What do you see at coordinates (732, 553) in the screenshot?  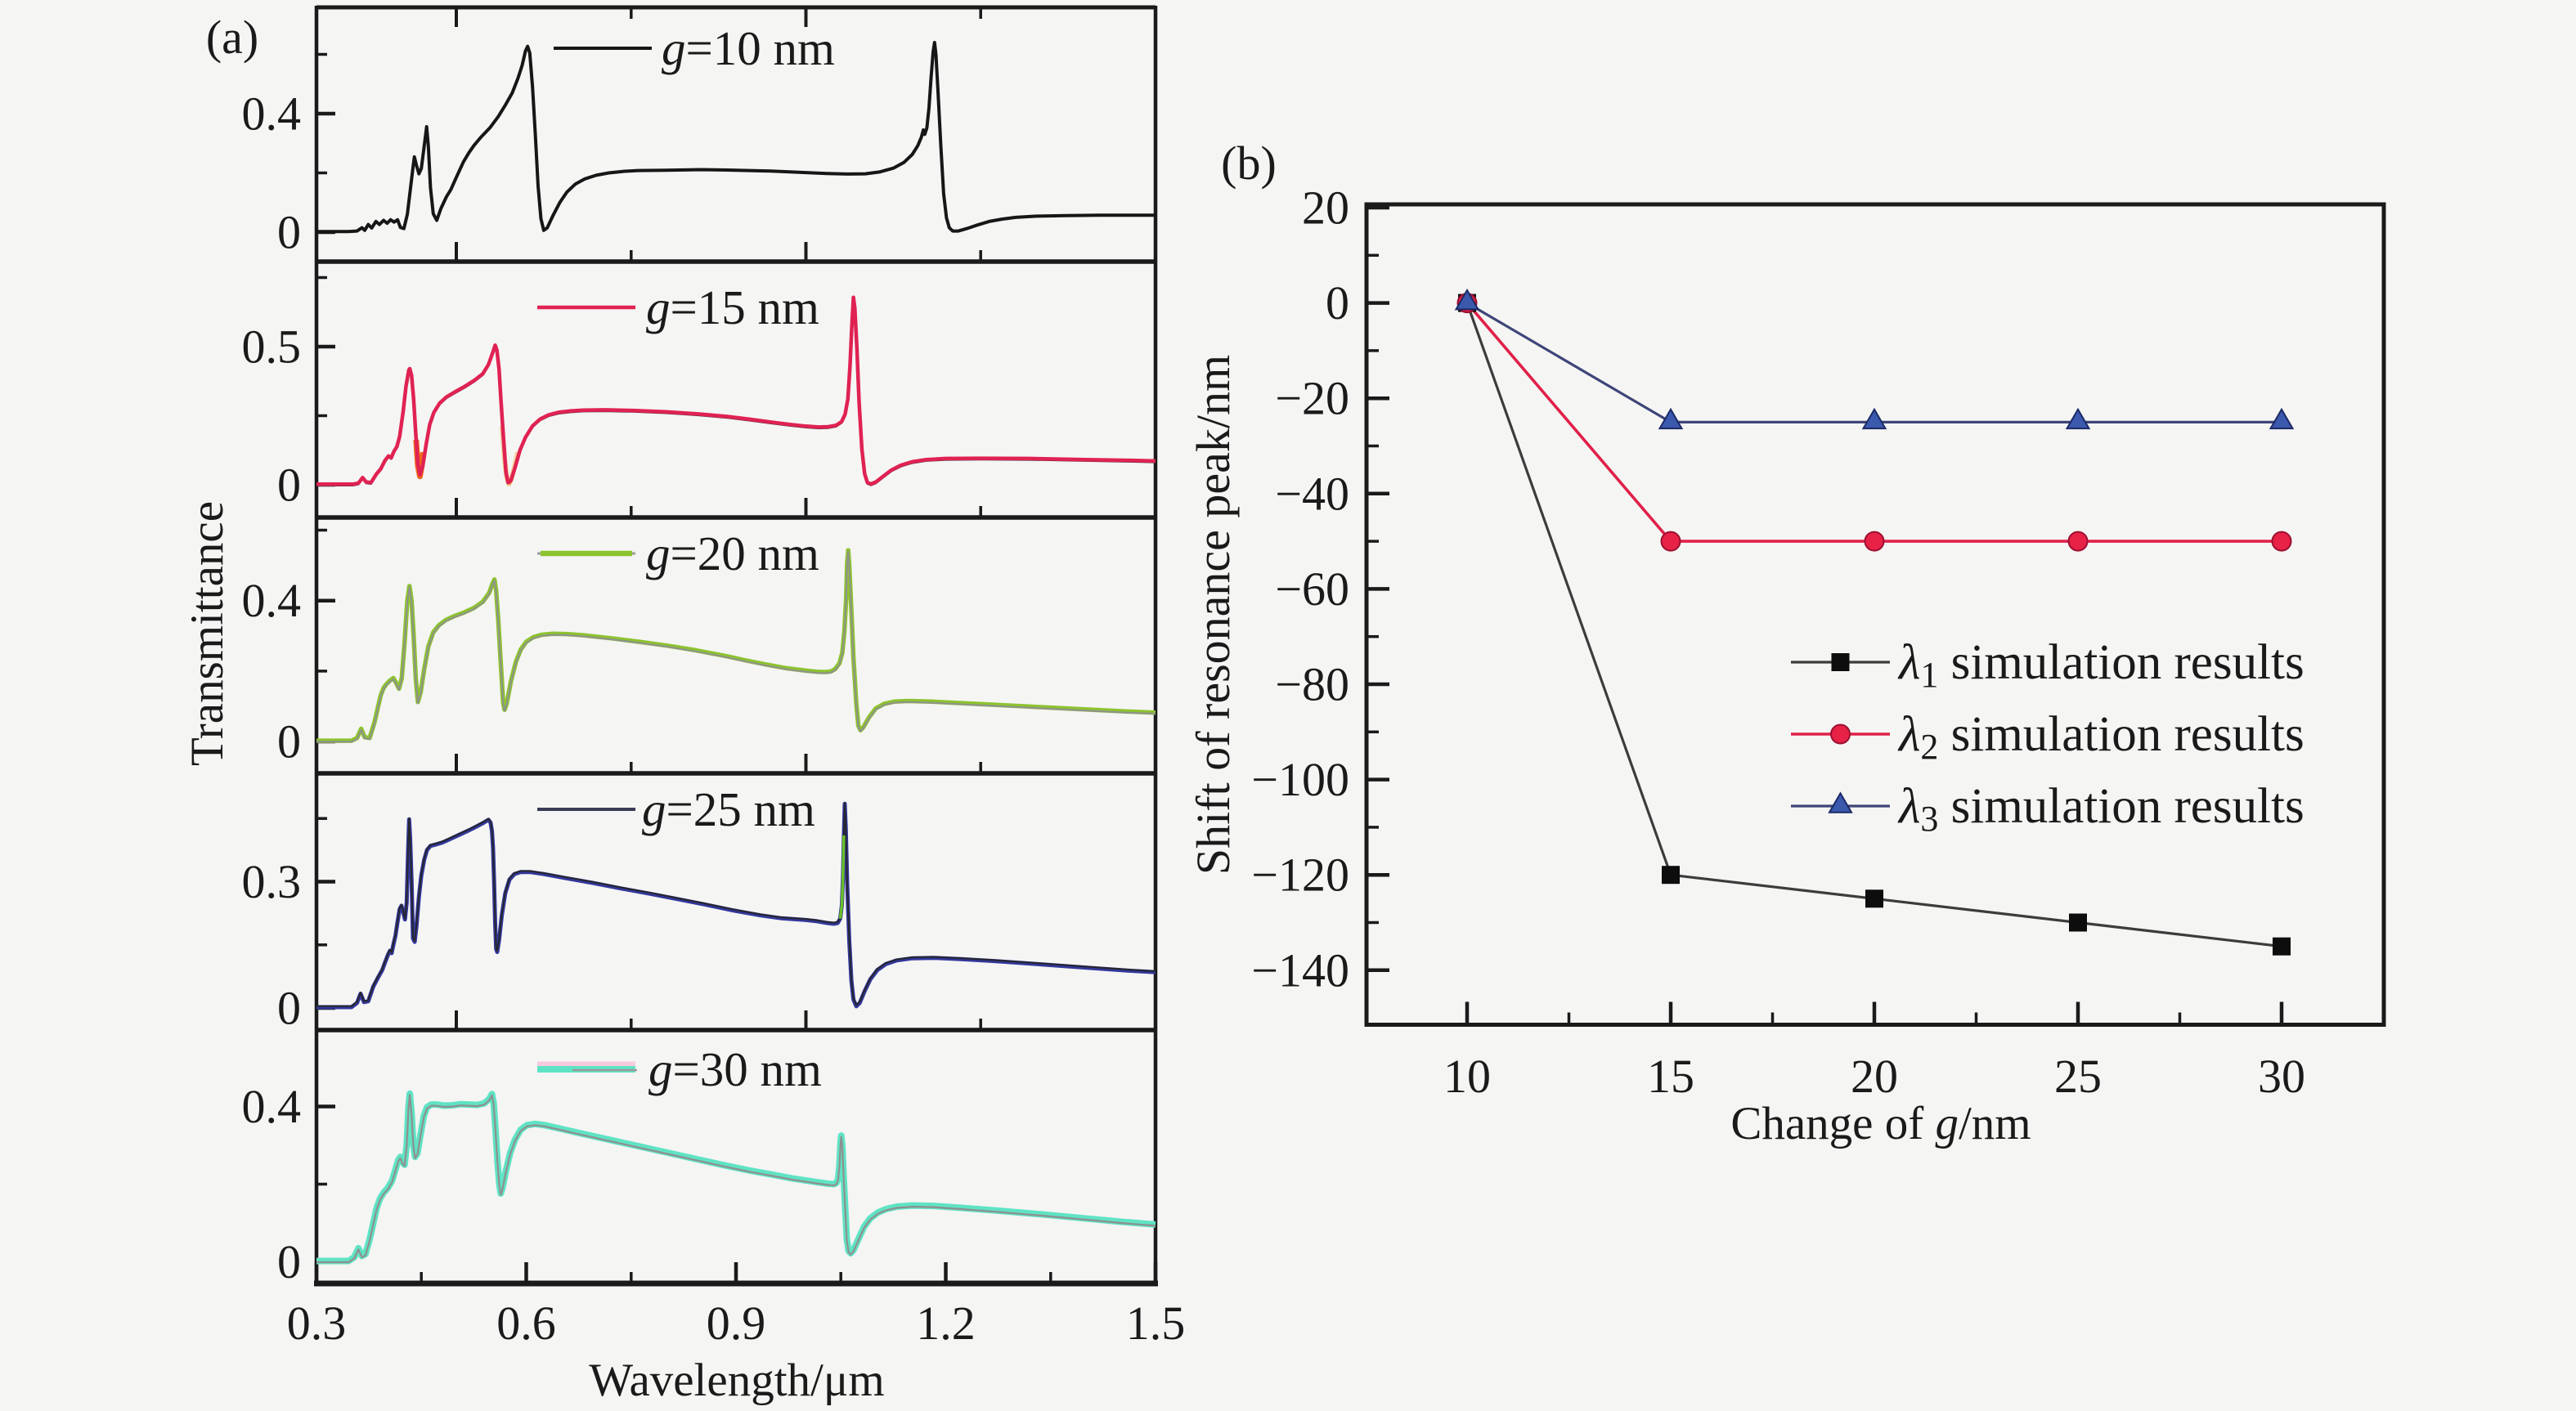 I see `svg-text: g=20 nm` at bounding box center [732, 553].